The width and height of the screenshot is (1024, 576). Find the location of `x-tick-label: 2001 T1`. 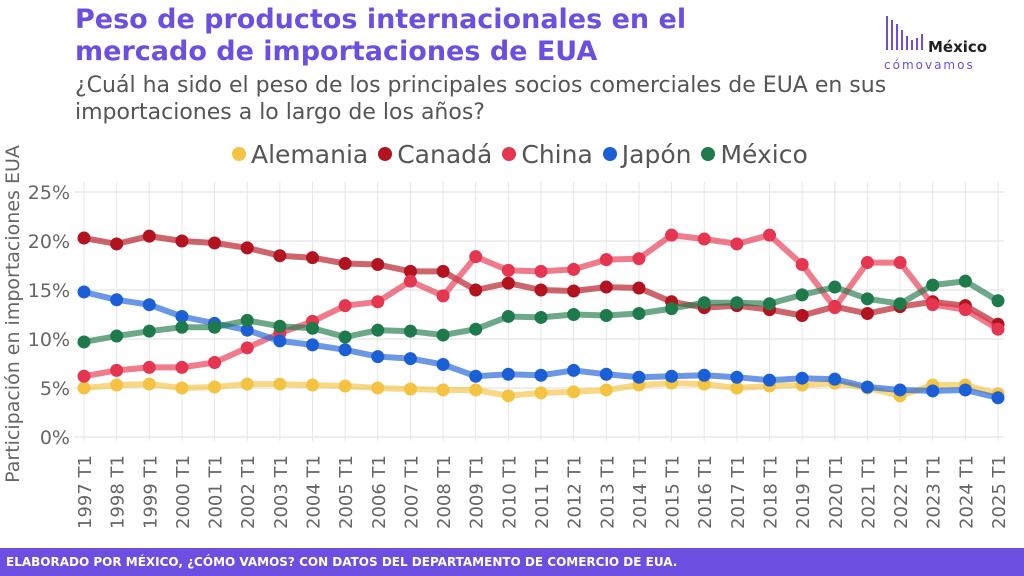

x-tick-label: 2001 T1 is located at coordinates (216, 492).